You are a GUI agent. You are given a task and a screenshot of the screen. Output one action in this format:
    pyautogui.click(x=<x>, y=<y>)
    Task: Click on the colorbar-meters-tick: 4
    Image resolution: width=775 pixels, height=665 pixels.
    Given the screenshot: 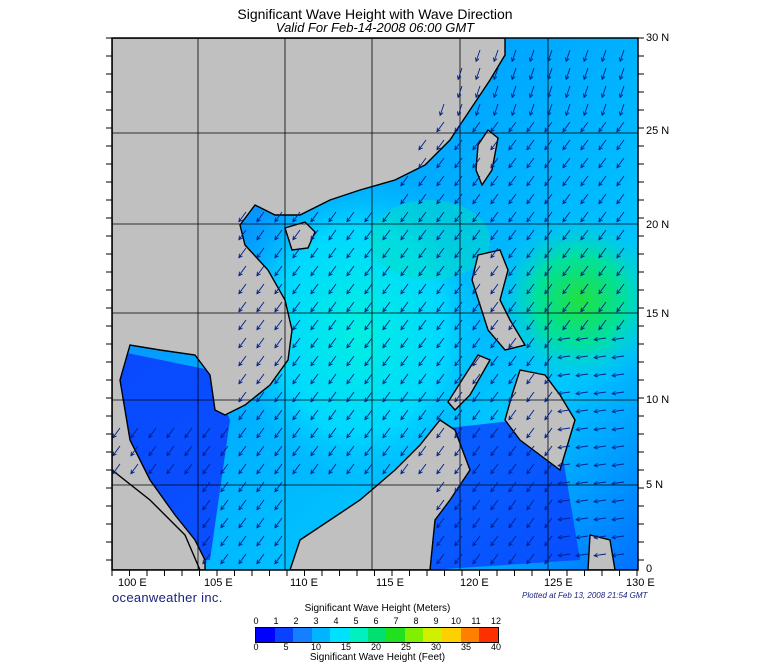 What is the action you would take?
    pyautogui.click(x=336, y=621)
    